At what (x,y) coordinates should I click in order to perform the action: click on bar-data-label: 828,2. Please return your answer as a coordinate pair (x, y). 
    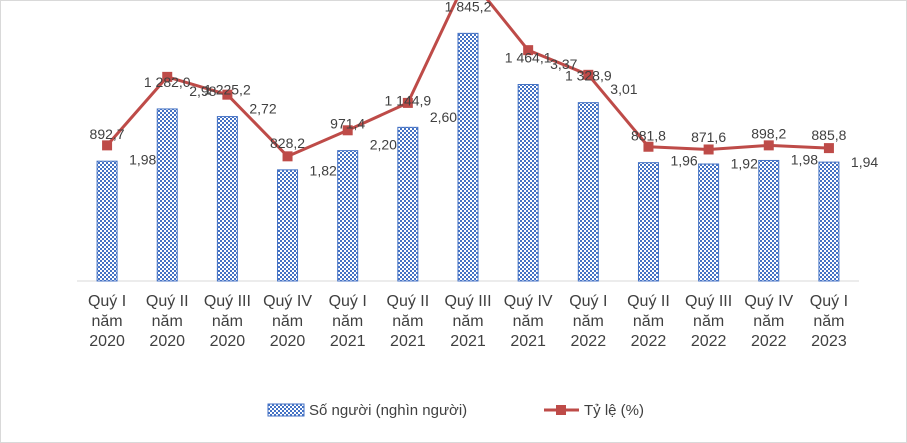
    Looking at the image, I should click on (287, 143).